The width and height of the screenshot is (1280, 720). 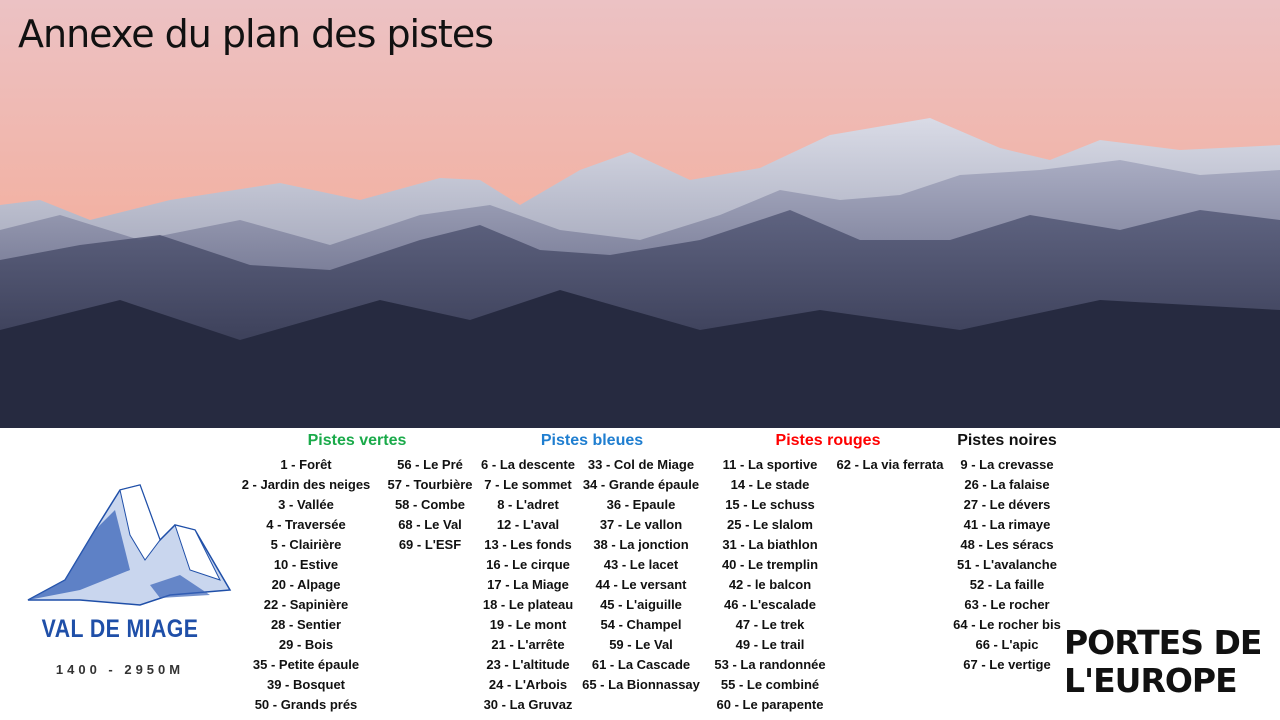 I want to click on piste-item: 3 - Vallée, so click(x=306, y=504).